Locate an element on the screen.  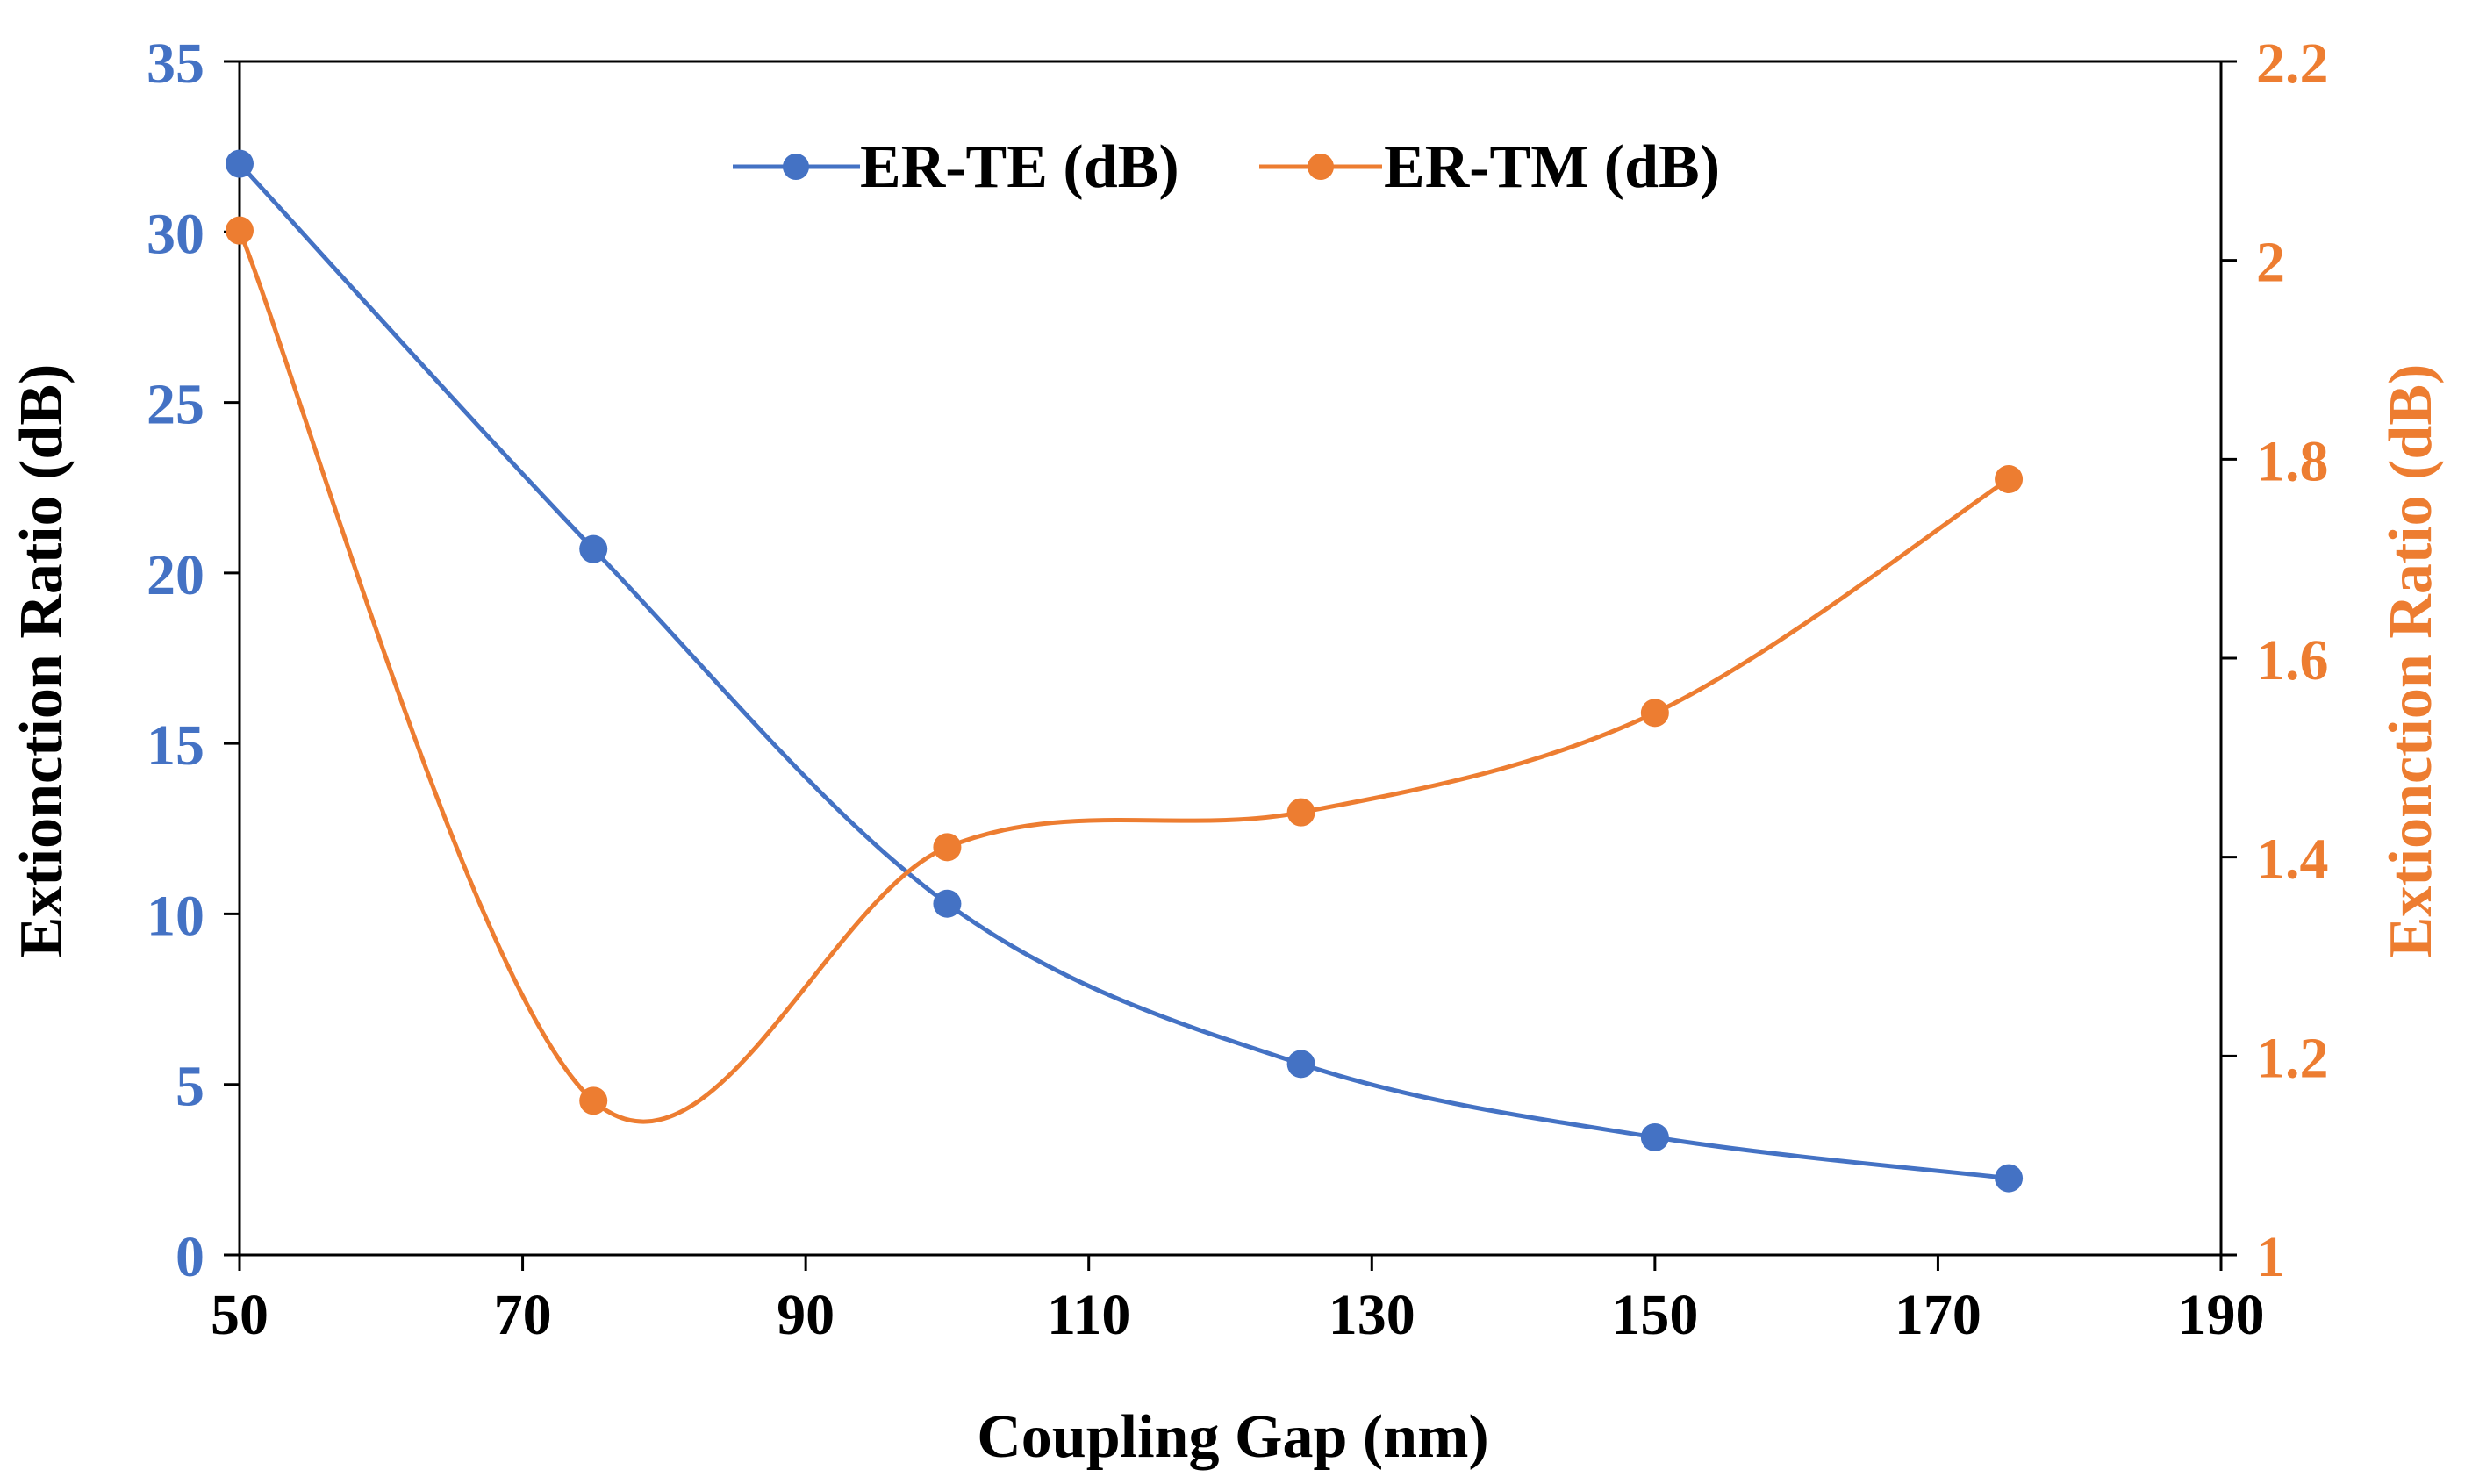
left-y-tick-label: 35 is located at coordinates (175, 64).